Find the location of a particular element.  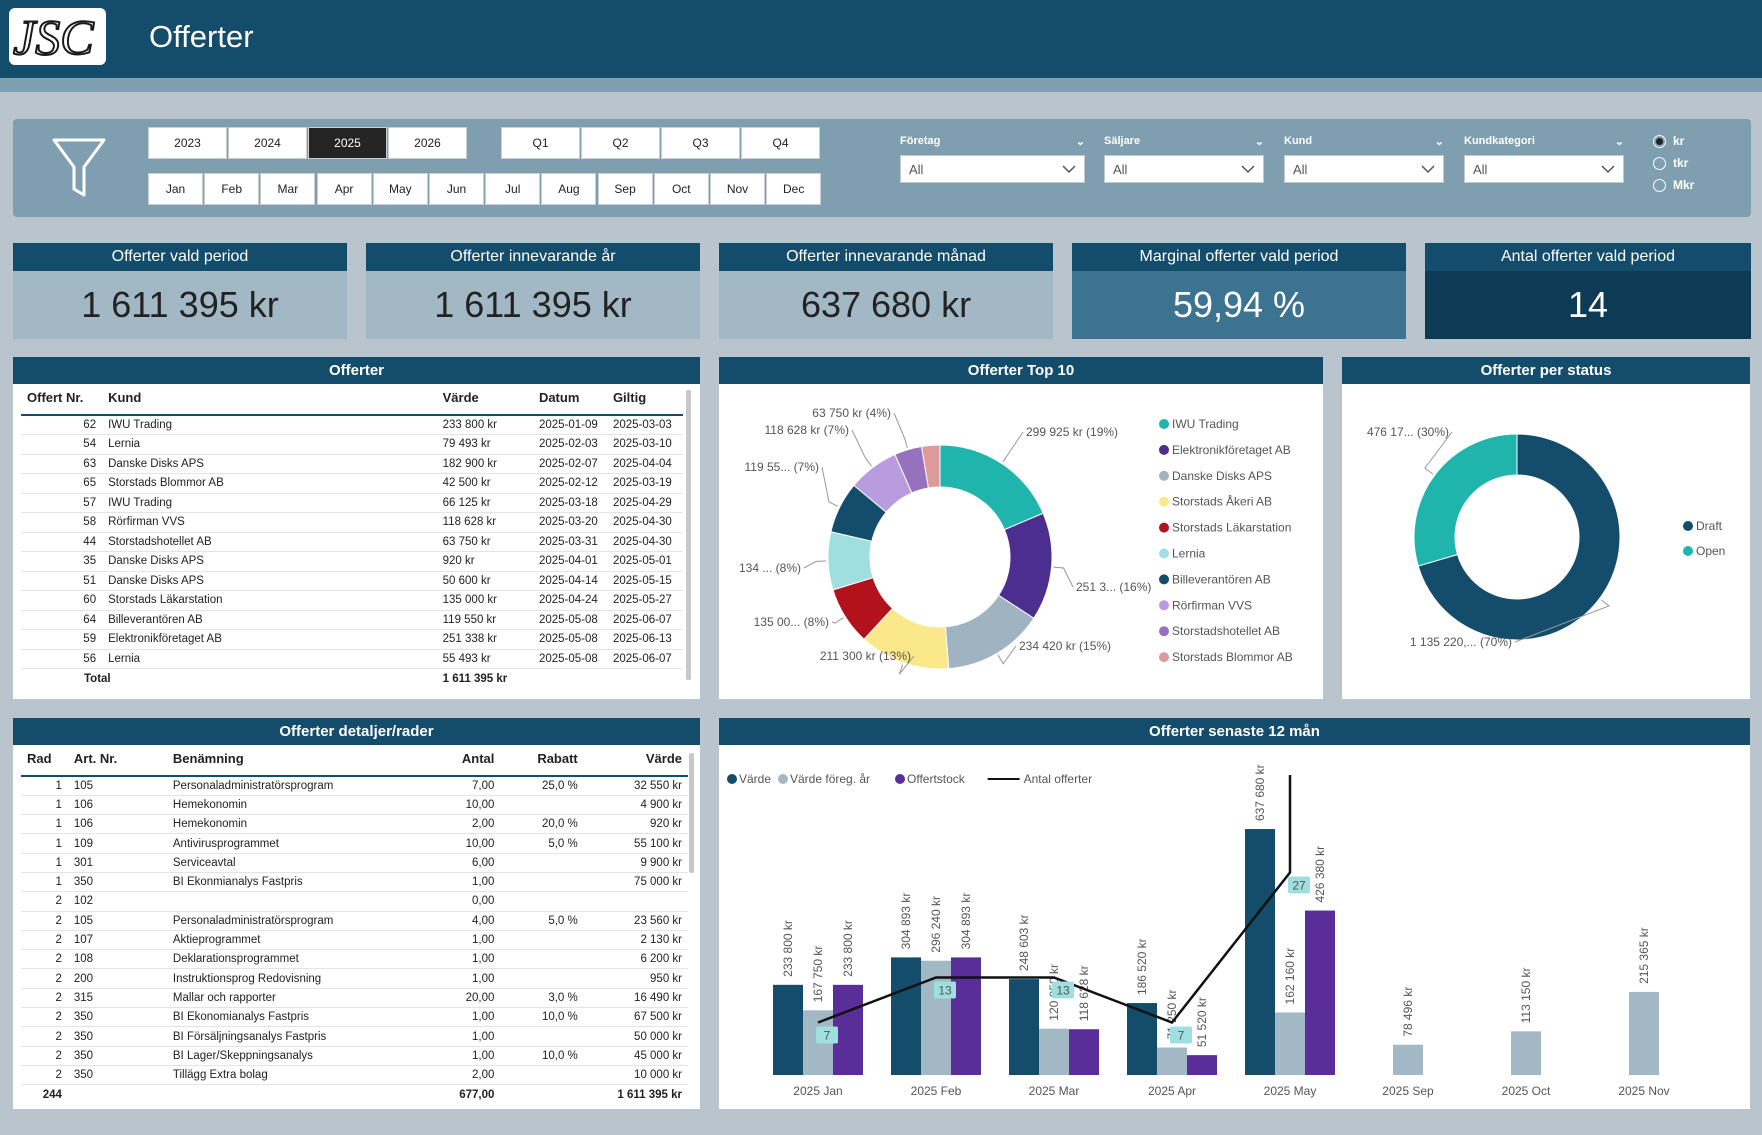

column-header: Antal is located at coordinates (459, 761).